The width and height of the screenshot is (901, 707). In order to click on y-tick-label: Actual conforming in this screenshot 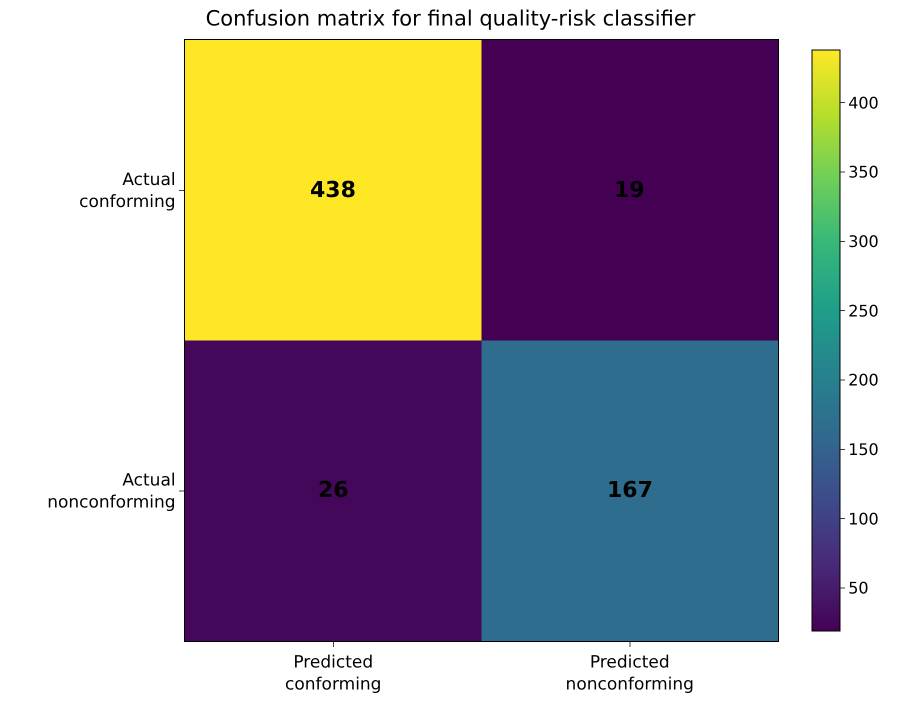, I will do `click(127, 191)`.